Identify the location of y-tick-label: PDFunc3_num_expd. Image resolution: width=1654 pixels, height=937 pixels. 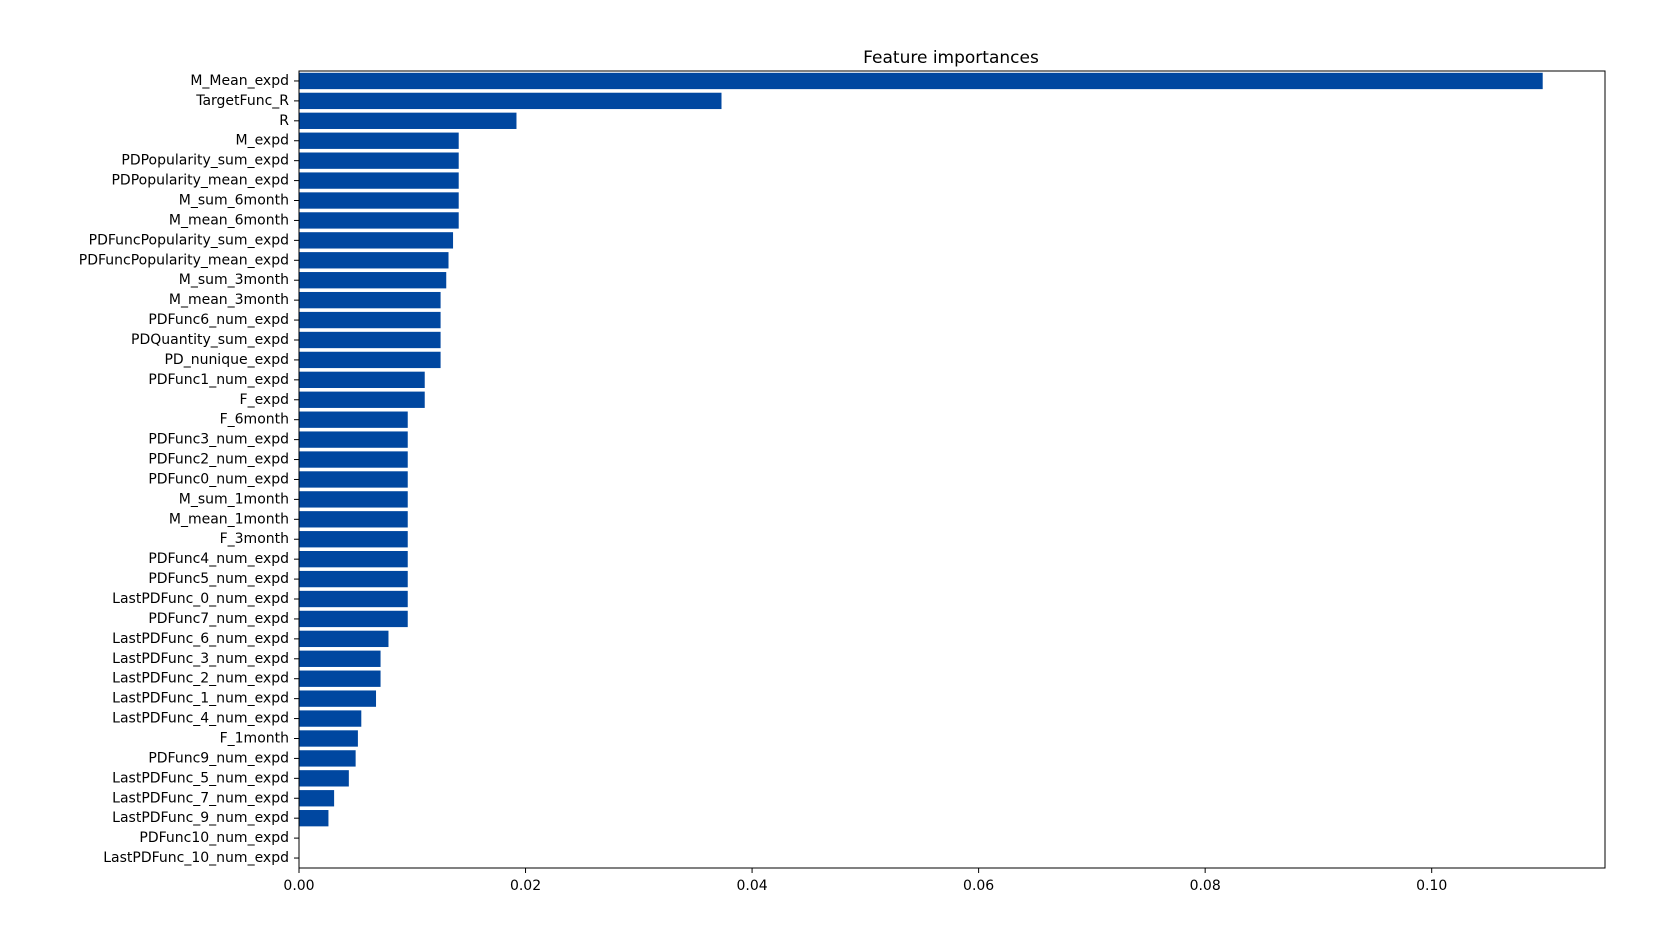
(218, 440).